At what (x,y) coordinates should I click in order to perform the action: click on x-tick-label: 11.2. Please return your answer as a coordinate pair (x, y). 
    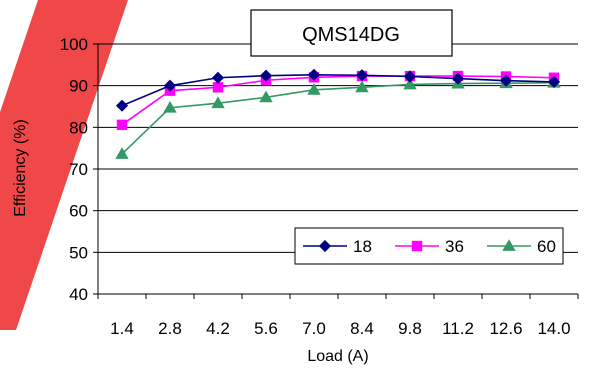
    Looking at the image, I should click on (458, 328).